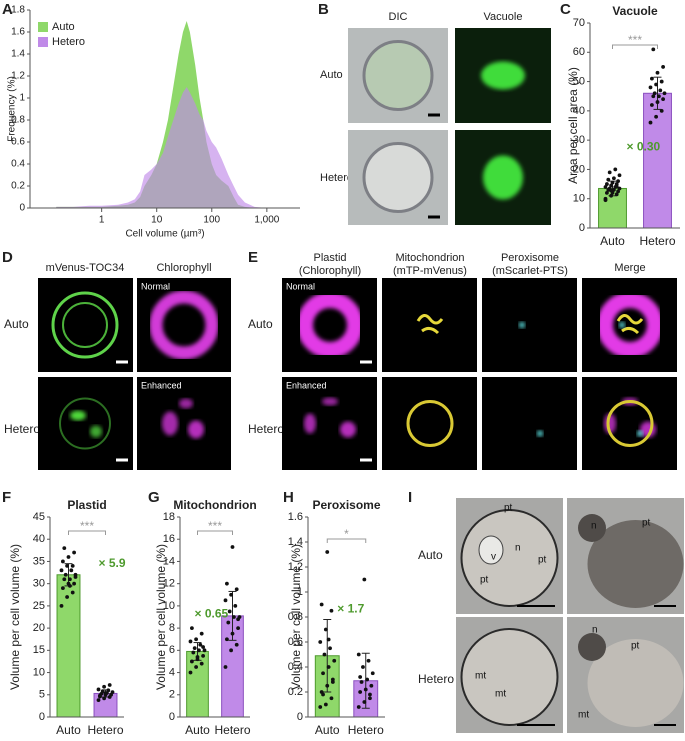 The image size is (685, 741). What do you see at coordinates (7, 257) in the screenshot?
I see `panel-letter: D` at bounding box center [7, 257].